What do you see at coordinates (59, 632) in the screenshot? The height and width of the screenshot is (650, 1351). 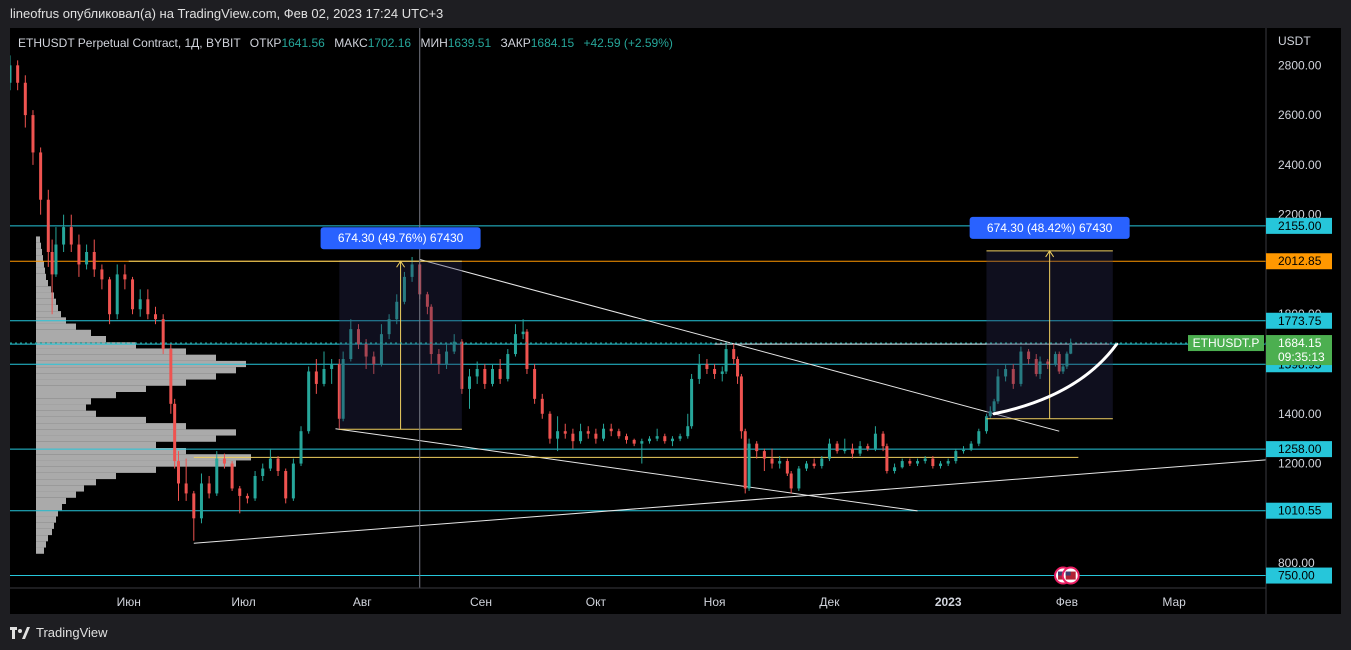 I see `tradingview-logo: TradingView` at bounding box center [59, 632].